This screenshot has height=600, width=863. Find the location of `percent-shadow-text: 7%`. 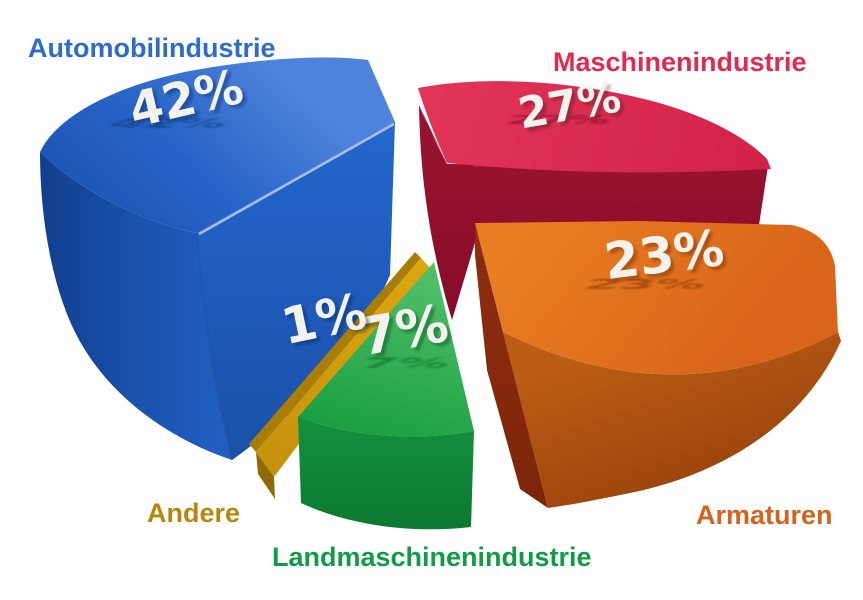

percent-shadow-text: 7% is located at coordinates (405, 363).